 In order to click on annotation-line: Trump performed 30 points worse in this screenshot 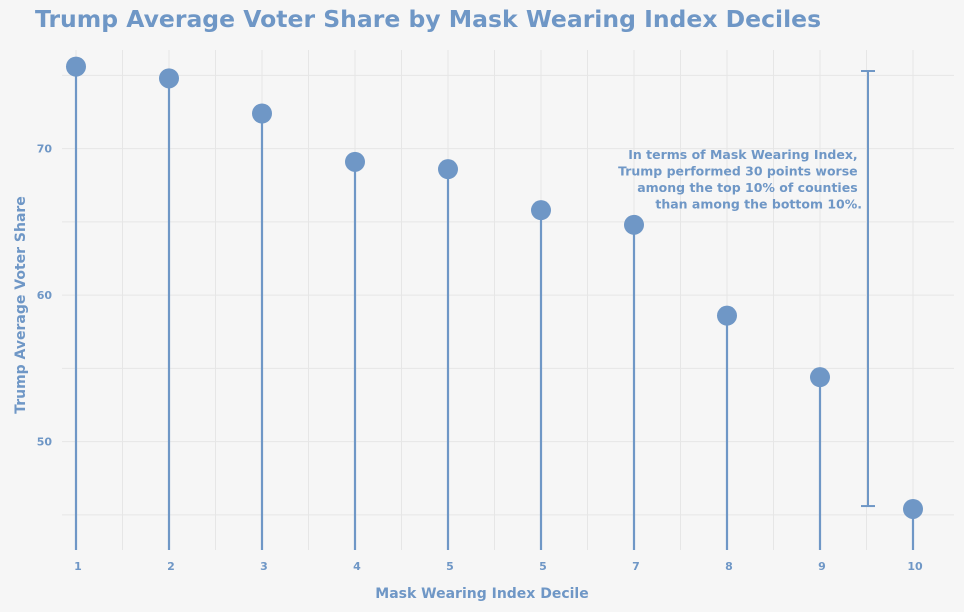, I will do `click(738, 171)`.